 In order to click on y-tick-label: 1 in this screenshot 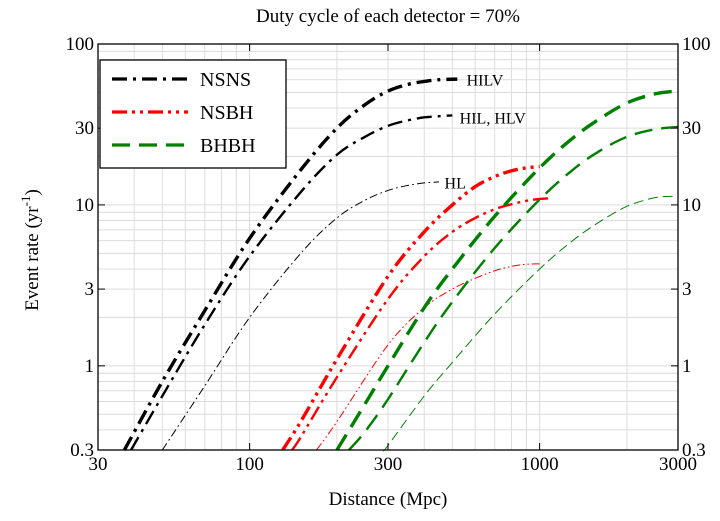, I will do `click(90, 366)`.